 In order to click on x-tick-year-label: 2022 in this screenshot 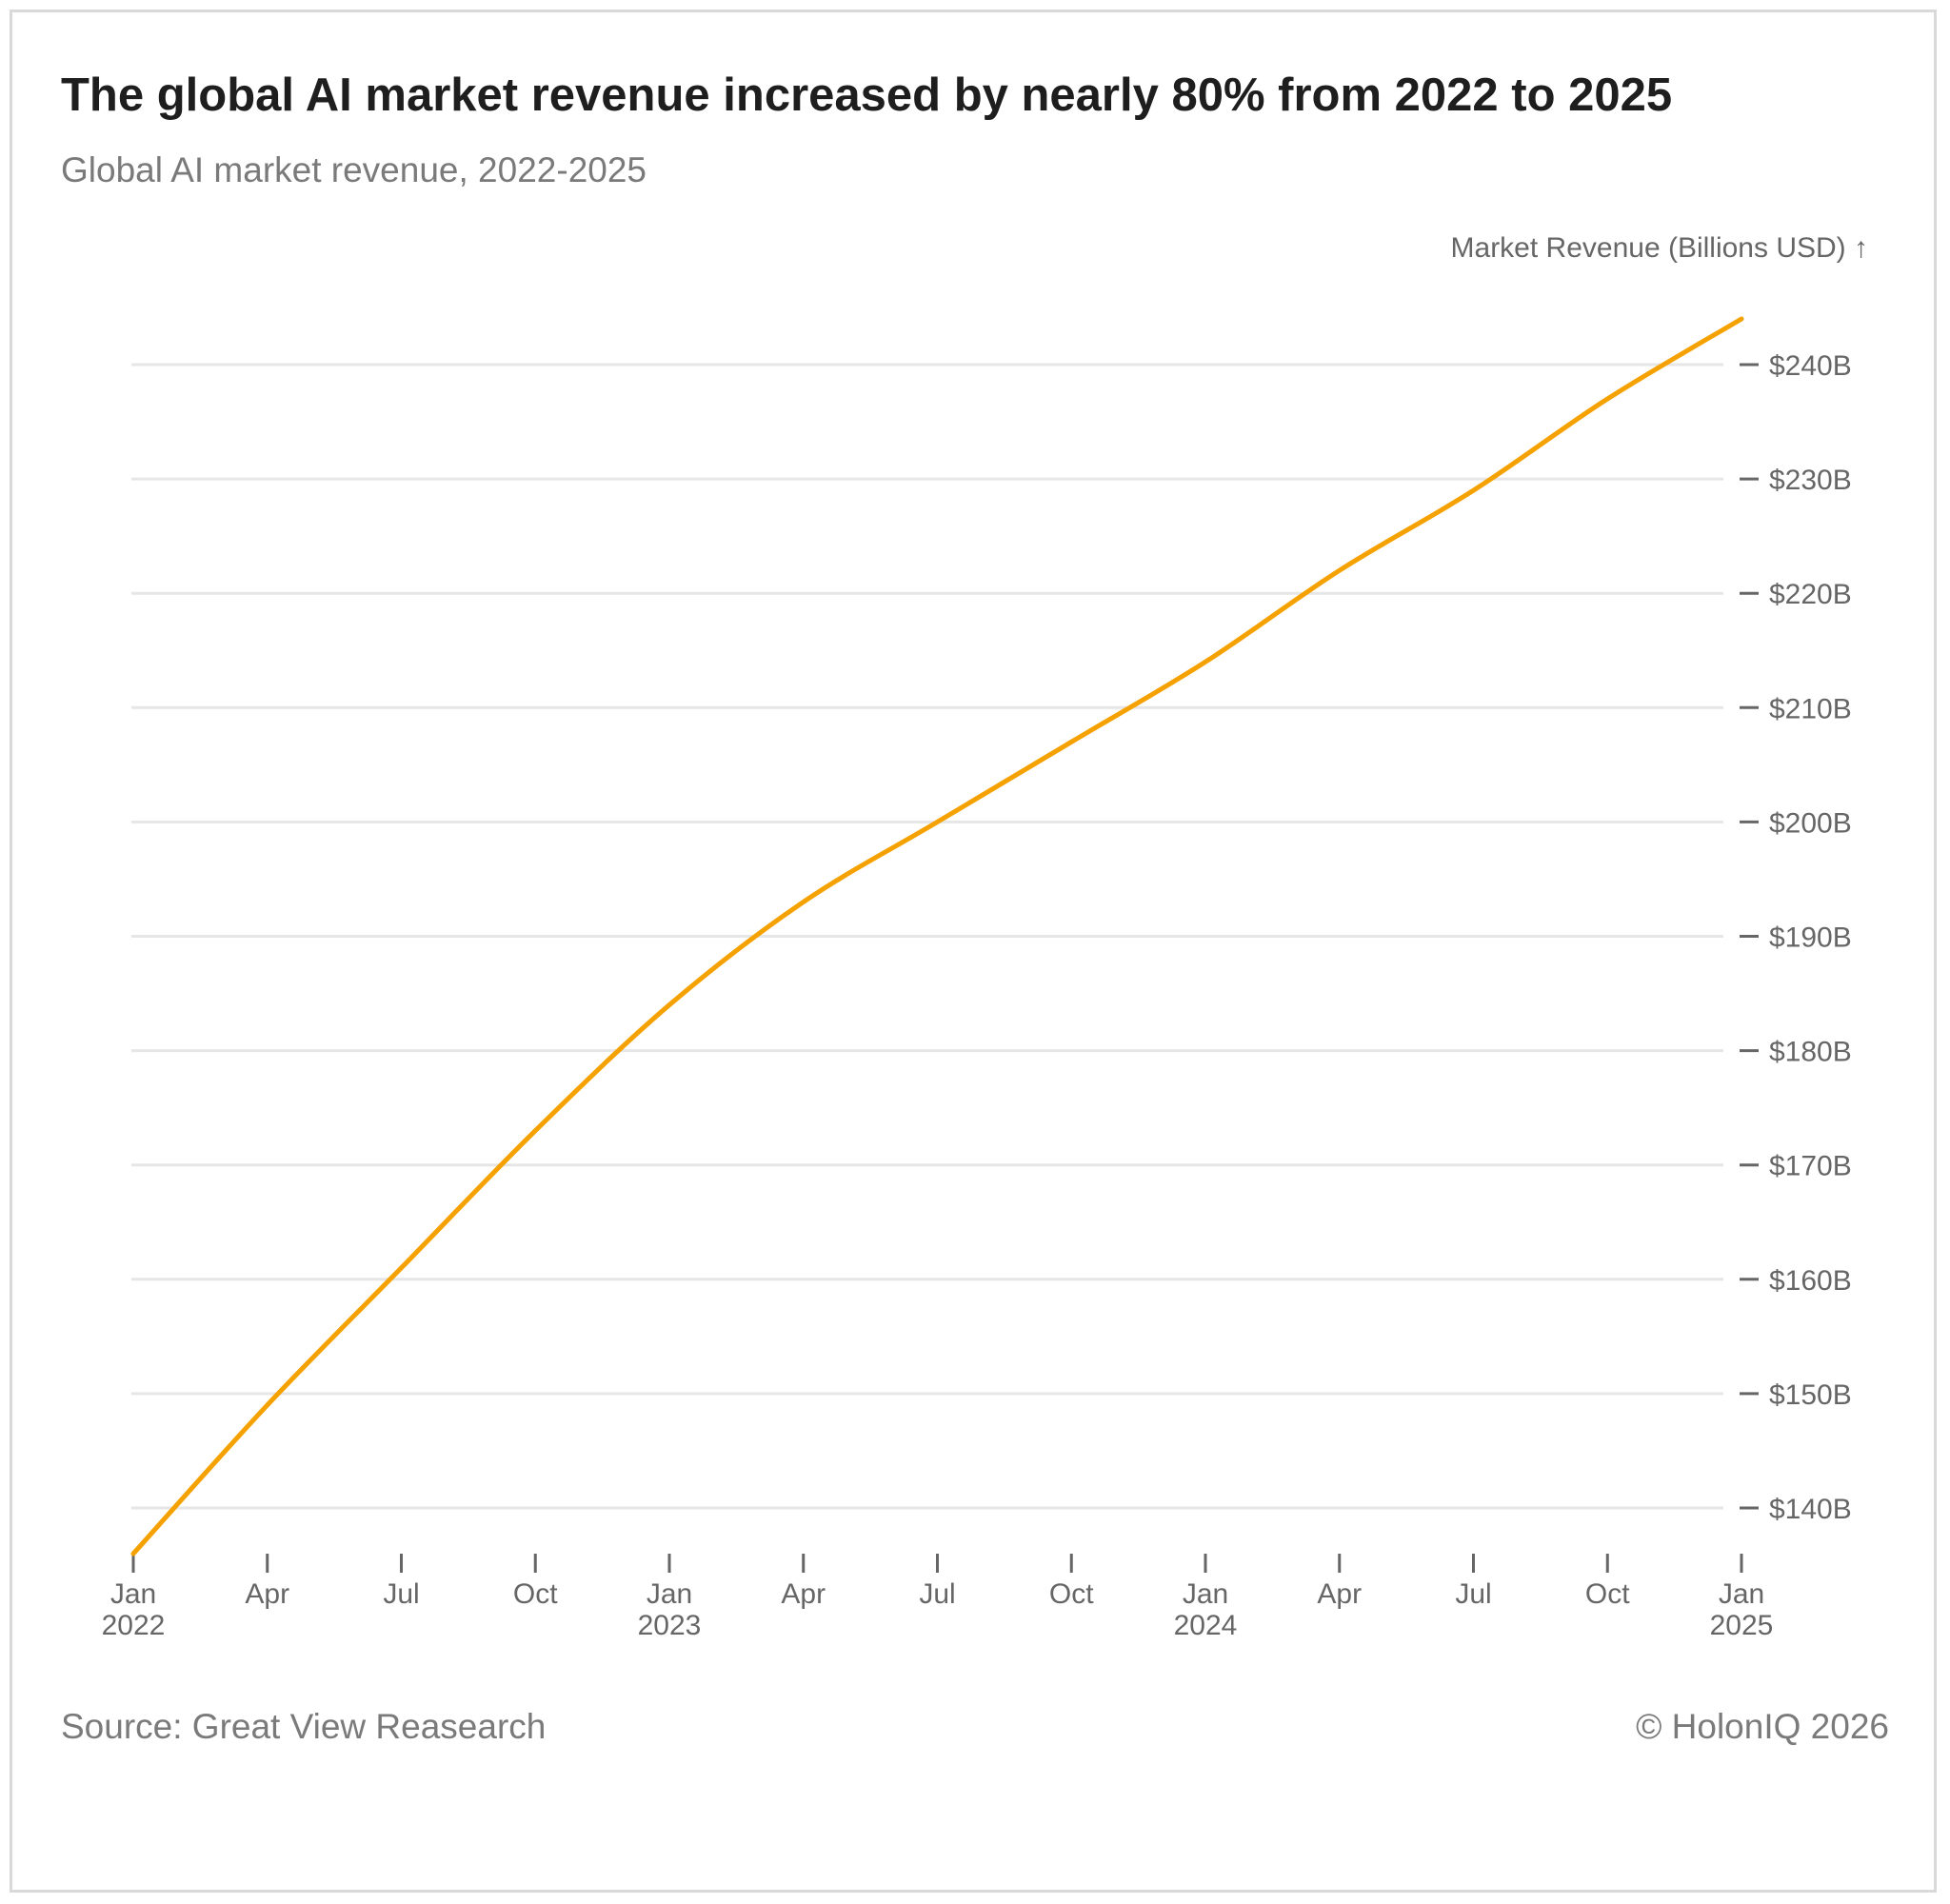, I will do `click(134, 1625)`.